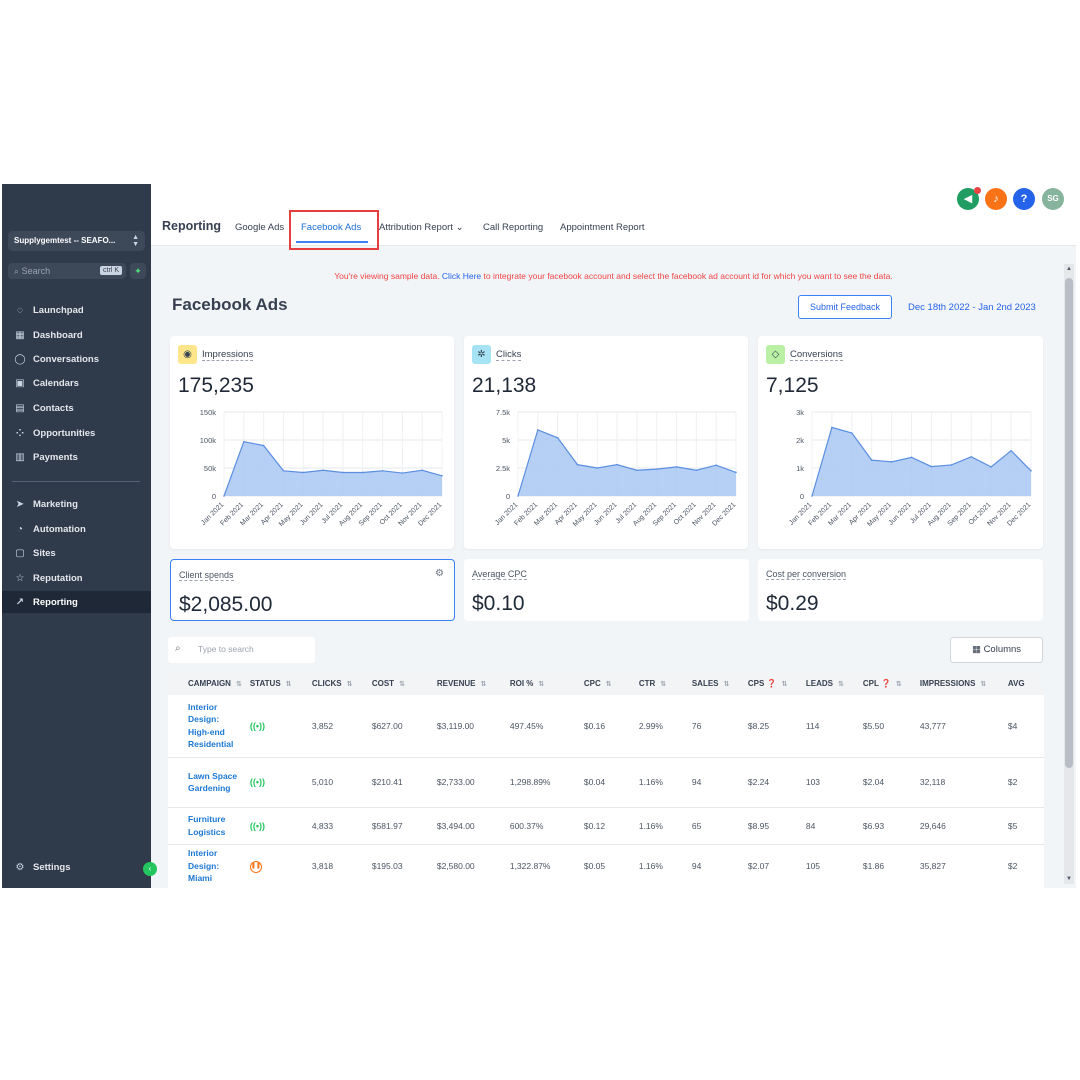 This screenshot has height=1080, width=1080. I want to click on contacts-icon: ▤, so click(20, 408).